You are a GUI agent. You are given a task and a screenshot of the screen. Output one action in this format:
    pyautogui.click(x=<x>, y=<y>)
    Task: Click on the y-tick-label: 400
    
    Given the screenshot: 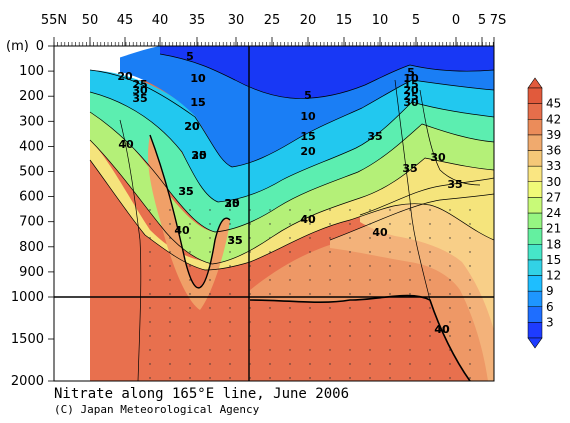 What is the action you would take?
    pyautogui.click(x=31, y=146)
    